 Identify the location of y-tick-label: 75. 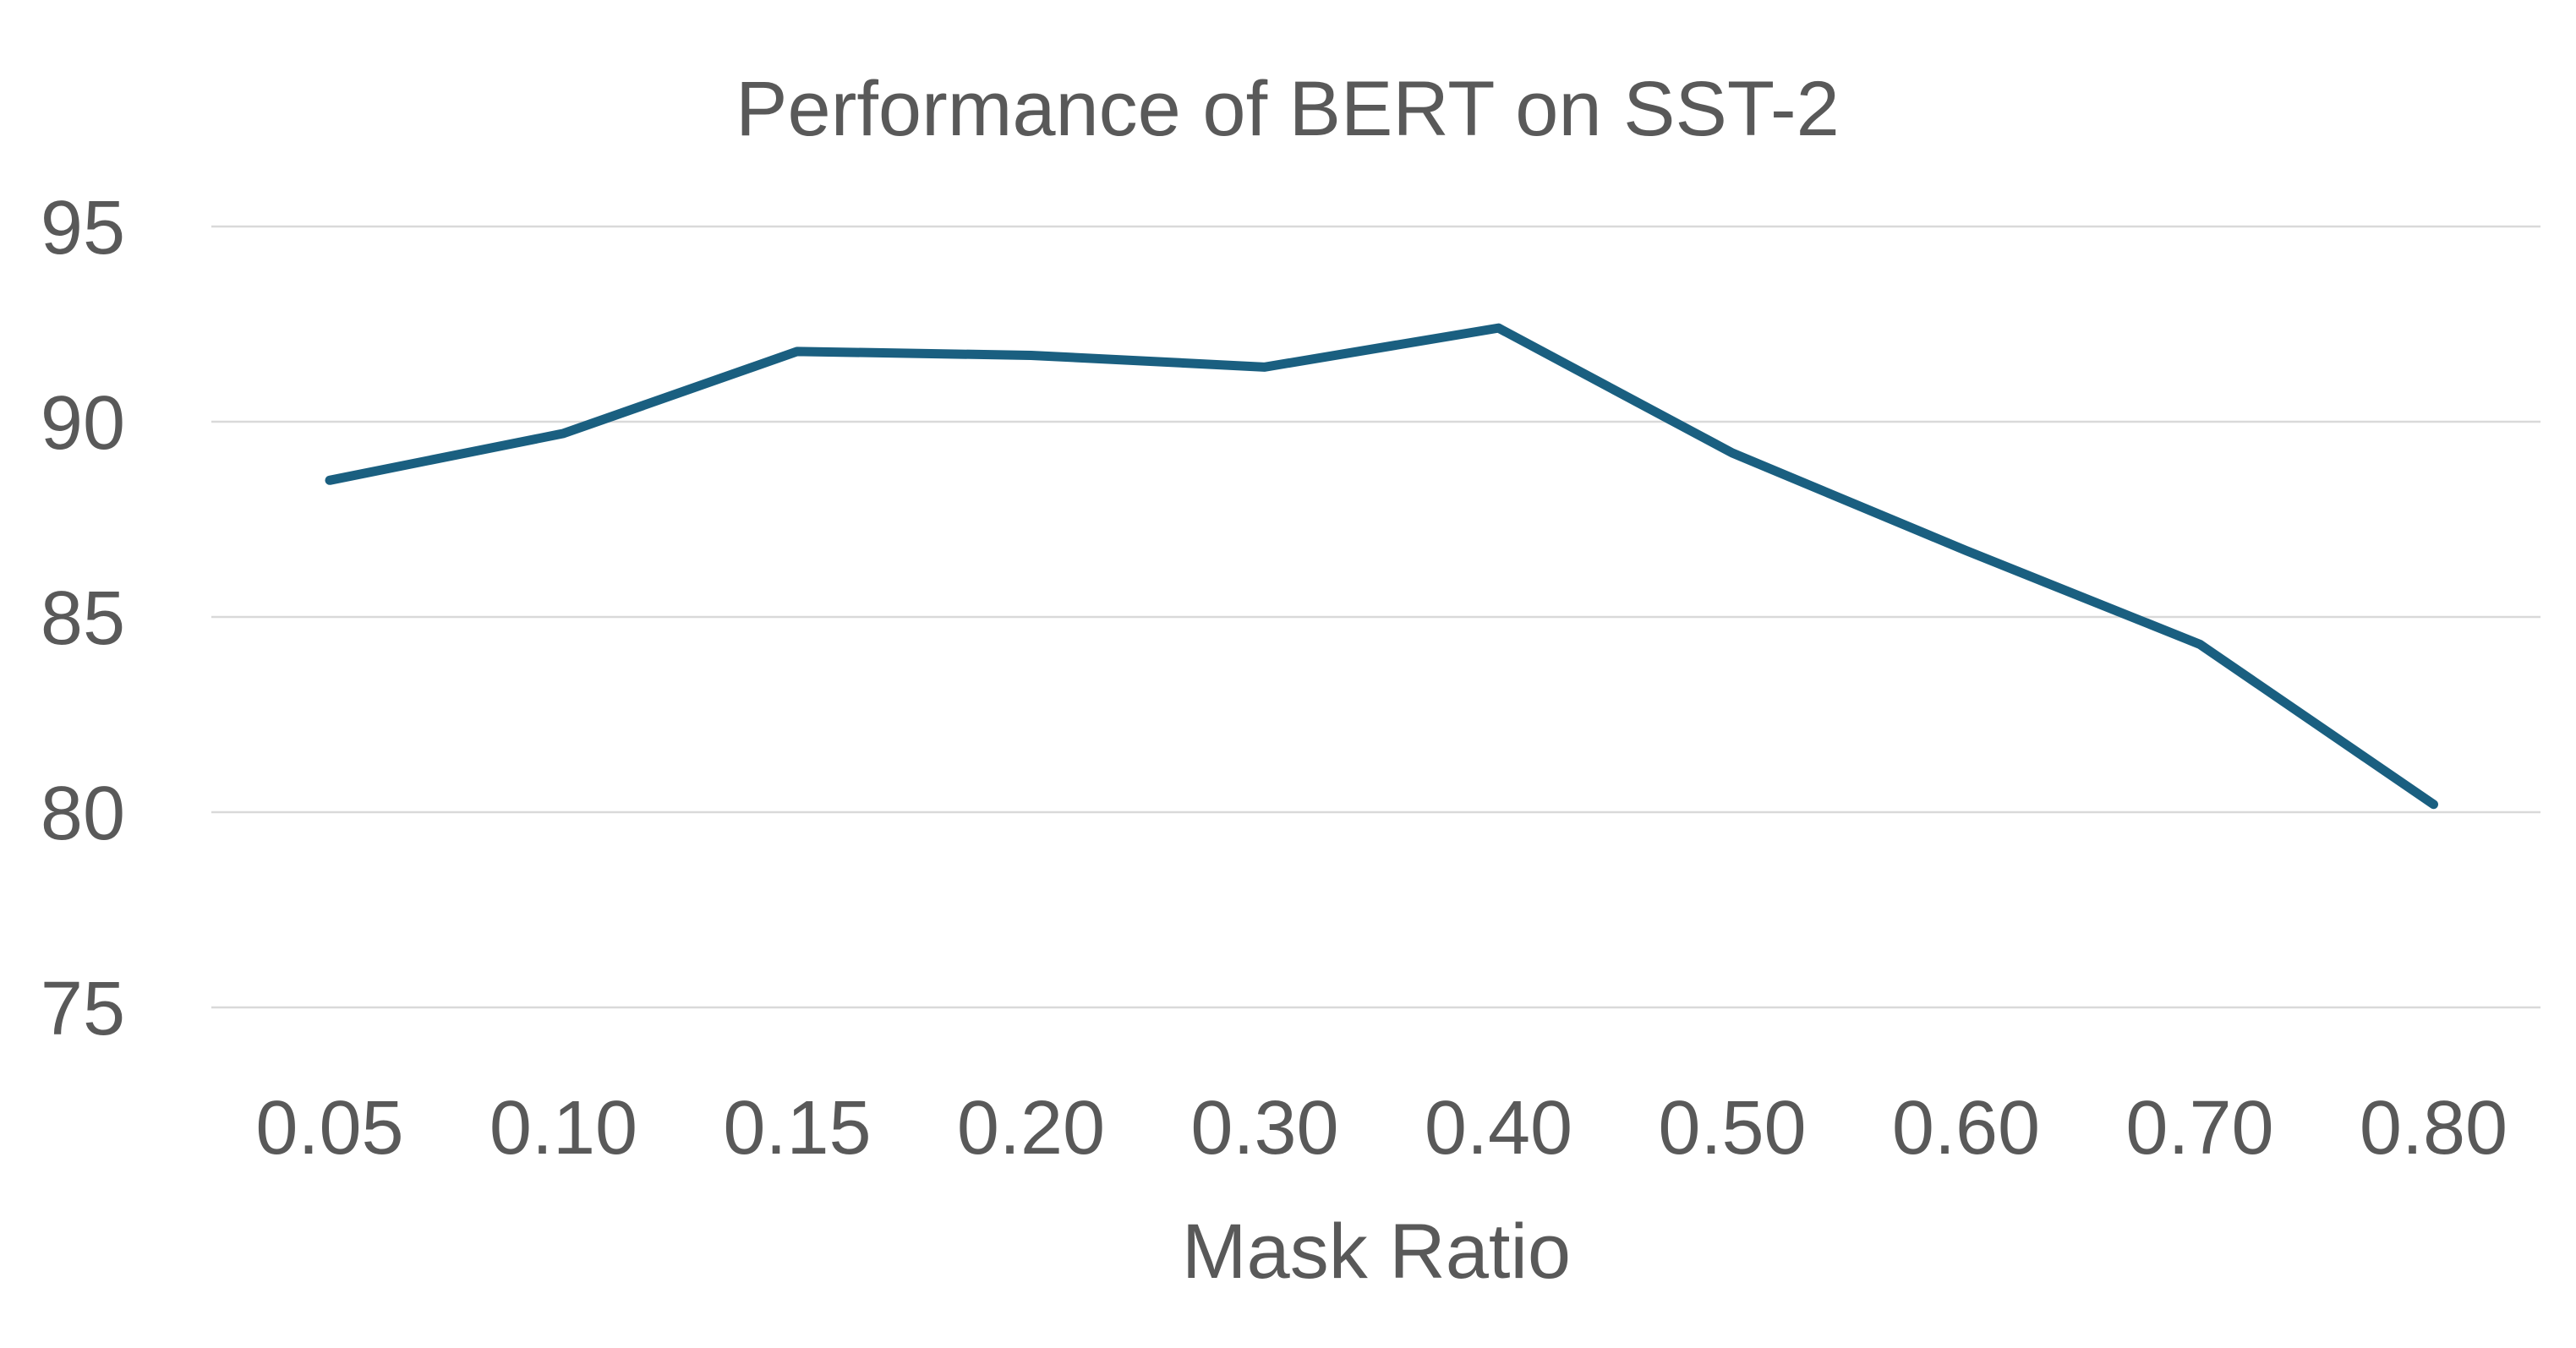
(83, 1009).